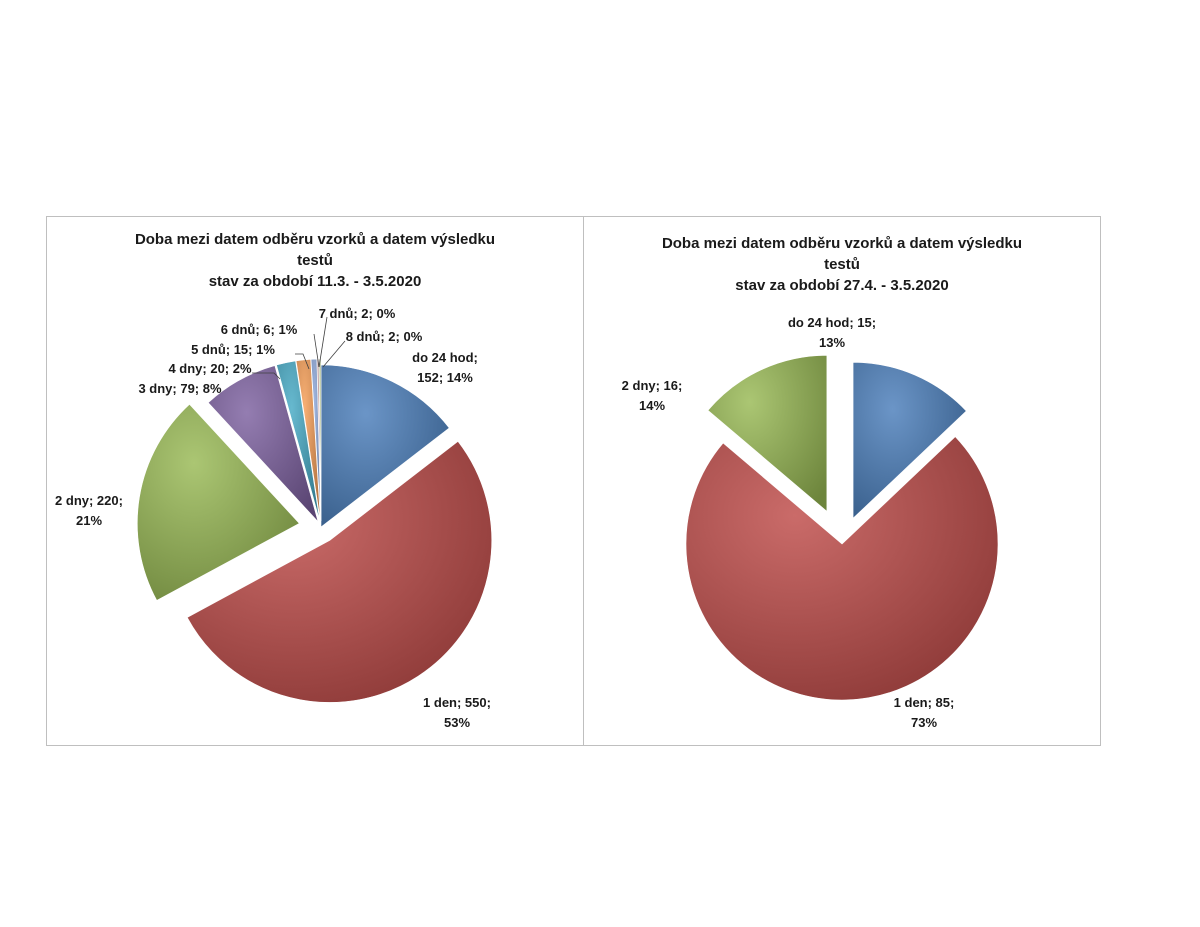 The image size is (1200, 927). I want to click on pie-slice-3-dny, so click(263, 443).